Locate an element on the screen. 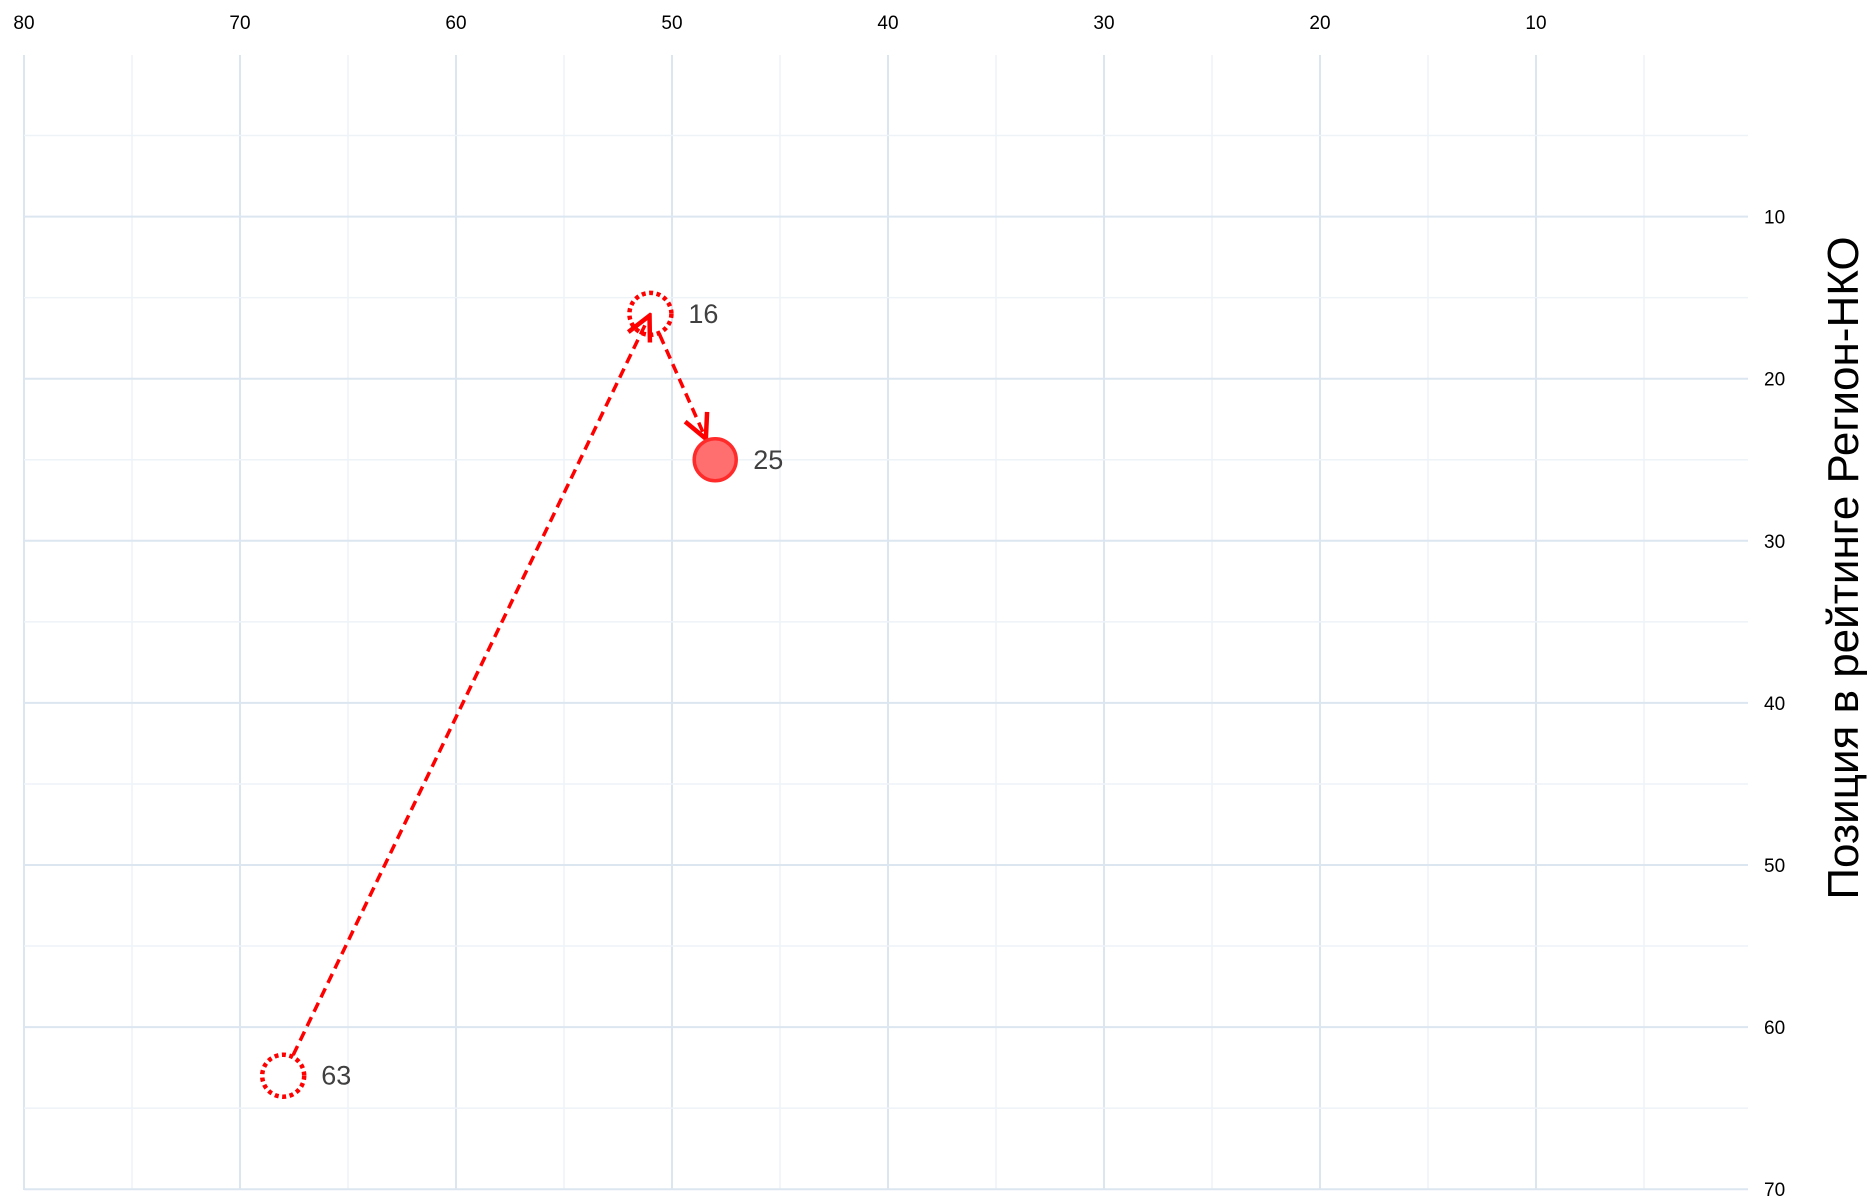  y-tick-label: 30 is located at coordinates (1774, 542).